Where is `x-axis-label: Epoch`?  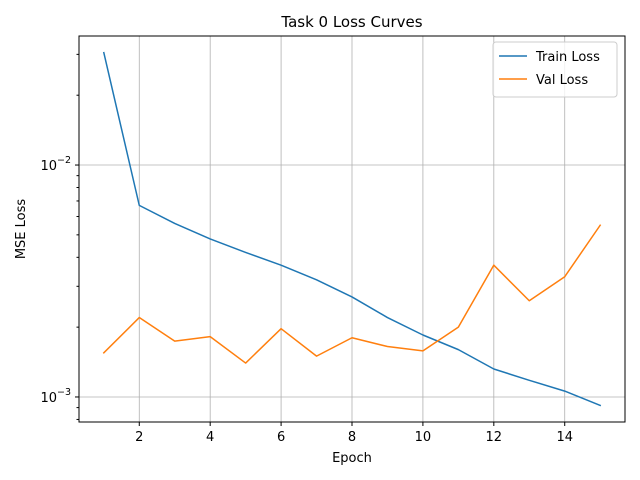 x-axis-label: Epoch is located at coordinates (352, 458).